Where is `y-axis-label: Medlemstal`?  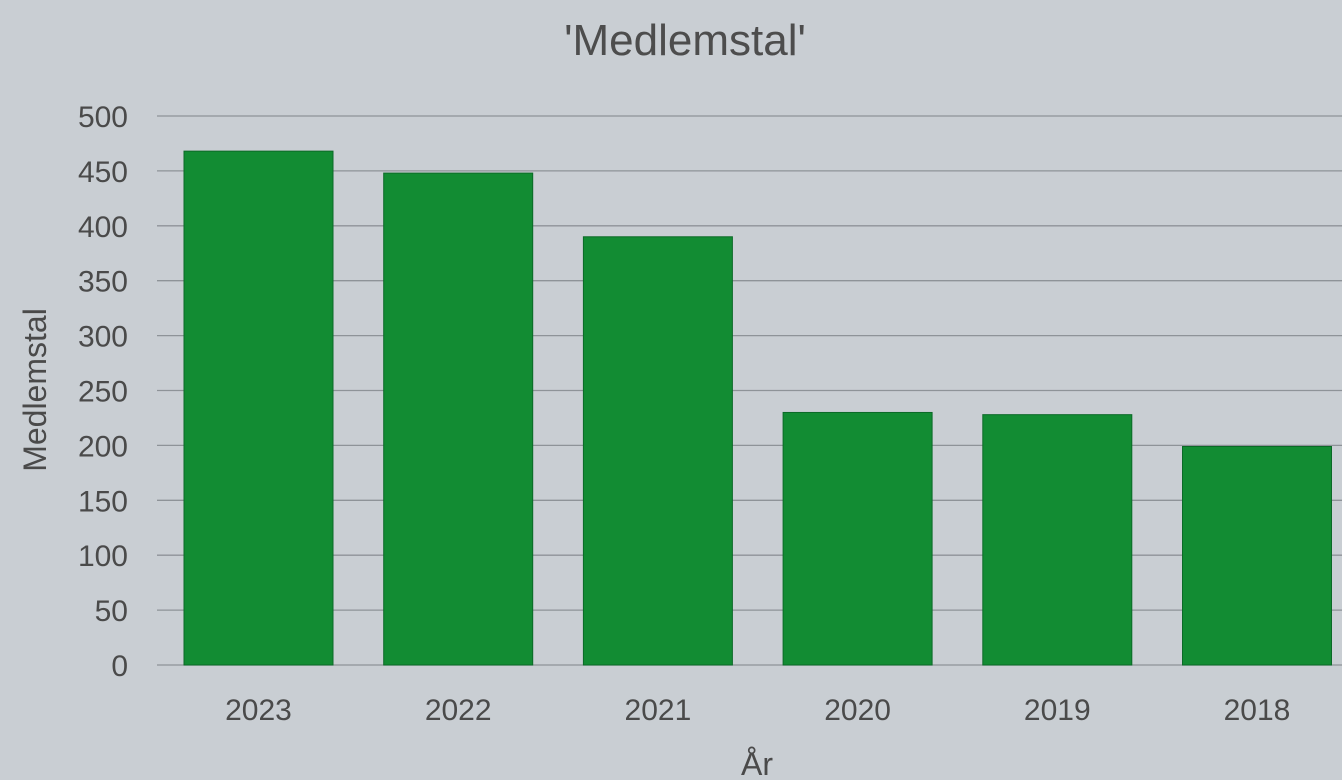
y-axis-label: Medlemstal is located at coordinates (35, 390).